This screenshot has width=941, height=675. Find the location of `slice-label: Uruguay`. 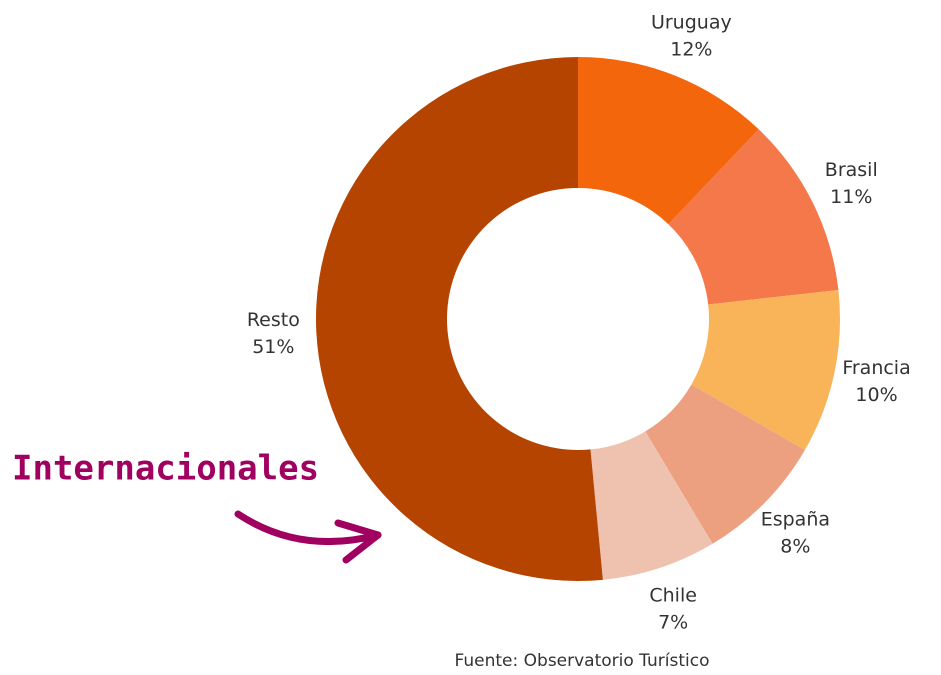

slice-label: Uruguay is located at coordinates (691, 22).